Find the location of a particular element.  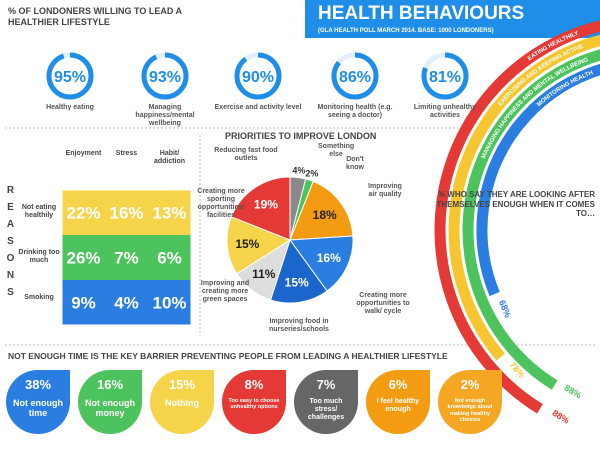

slice-value: 11% is located at coordinates (264, 274).